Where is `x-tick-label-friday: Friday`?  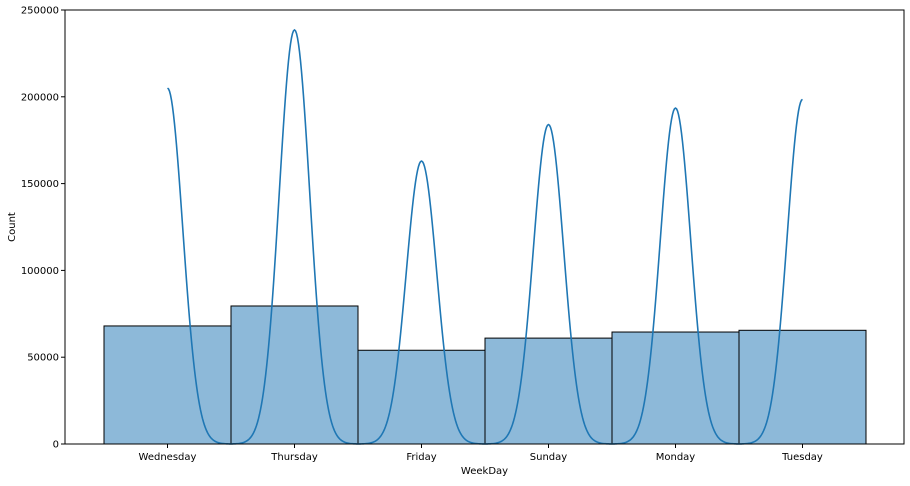 x-tick-label-friday: Friday is located at coordinates (421, 457).